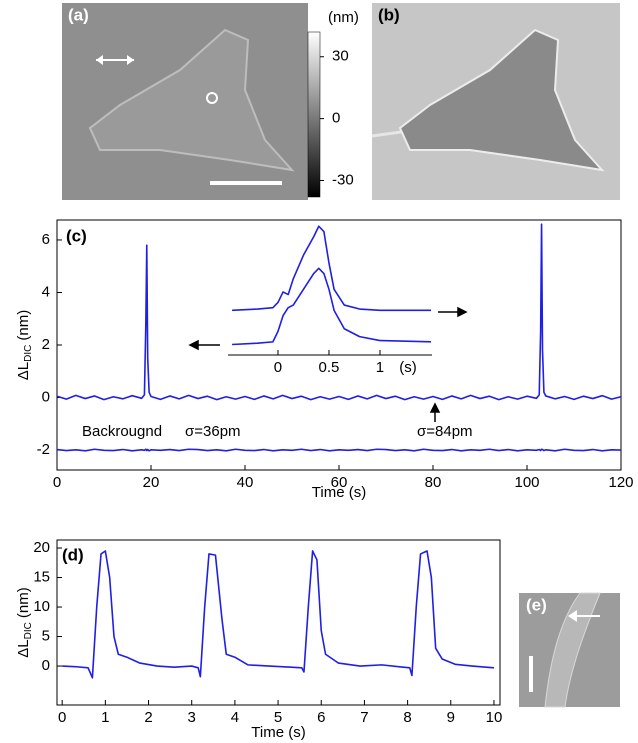  I want to click on arrows, so click(328, 364).